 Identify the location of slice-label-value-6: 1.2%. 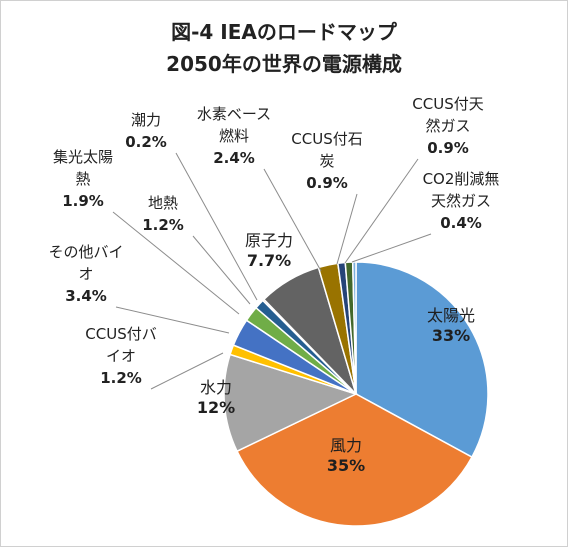
(163, 225).